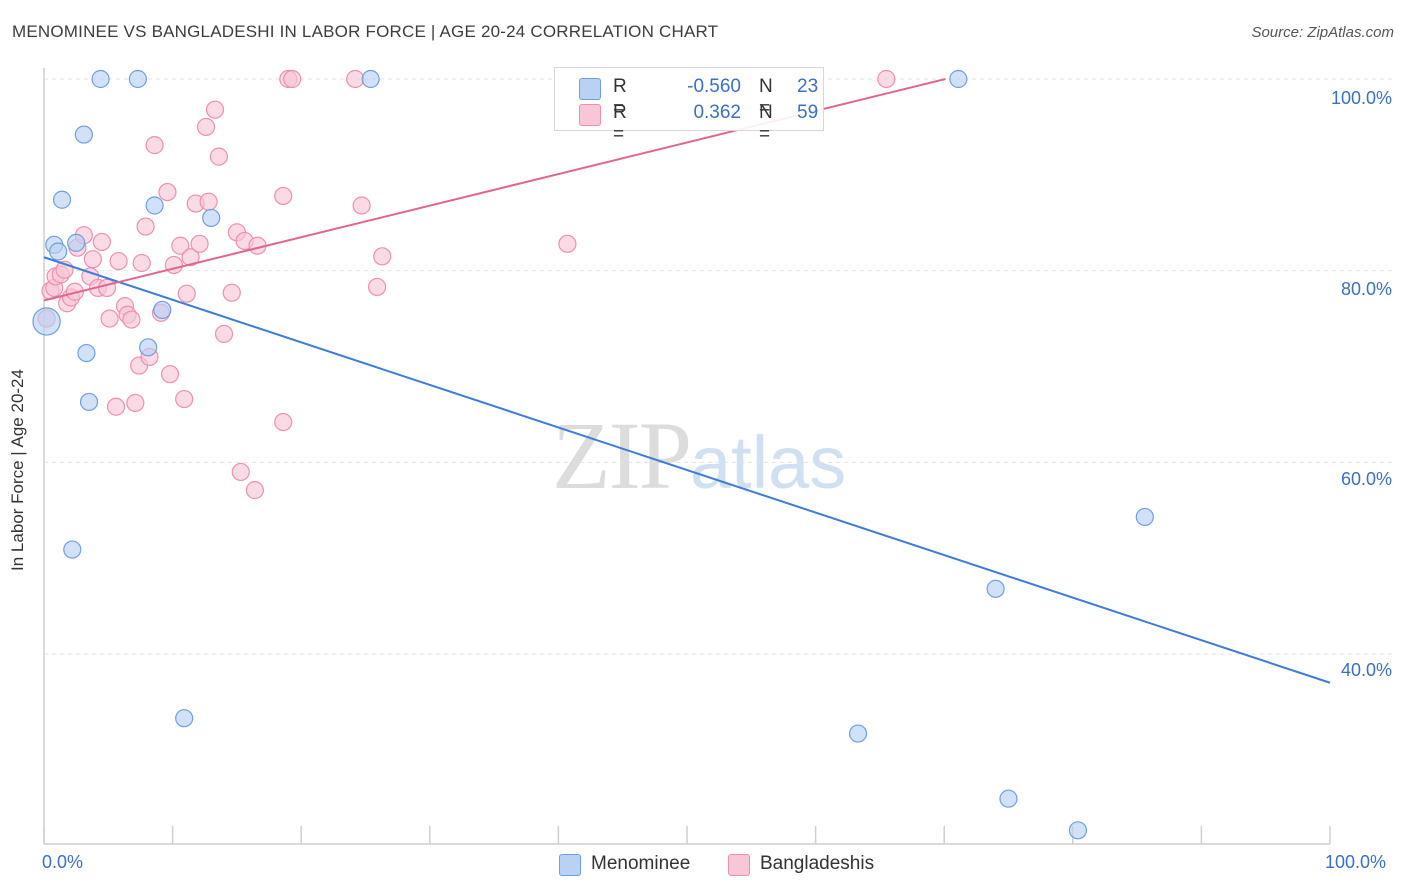 The height and width of the screenshot is (892, 1406). Describe the element at coordinates (1366, 670) in the screenshot. I see `y-tick-label: 40.0%` at that location.